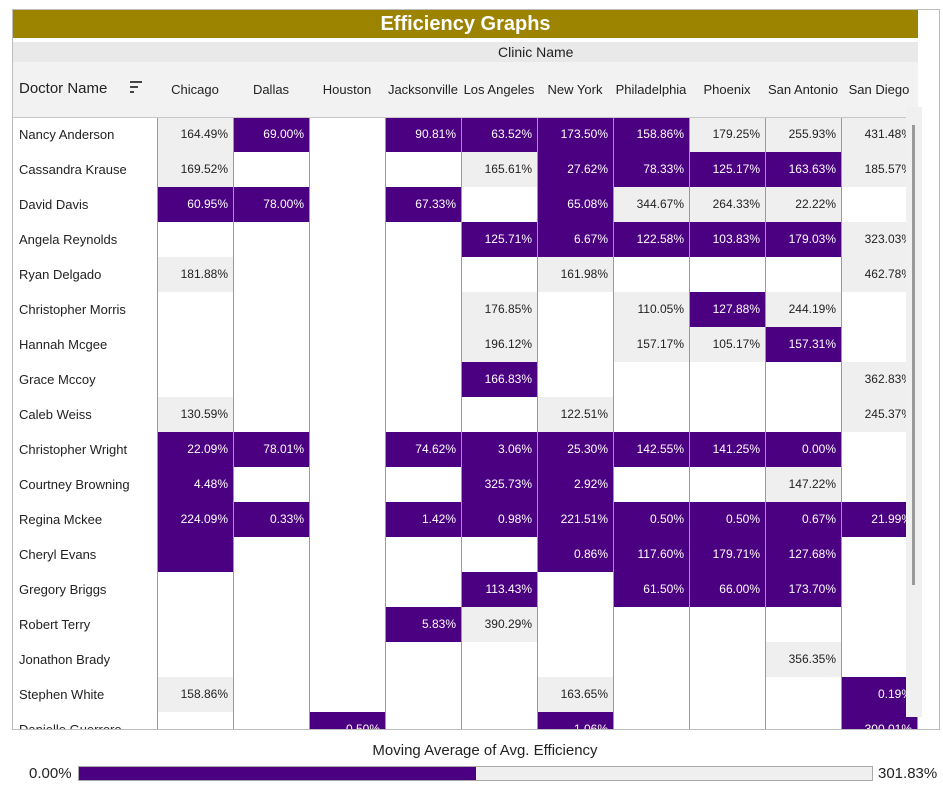 Image resolution: width=943 pixels, height=788 pixels. What do you see at coordinates (575, 89) in the screenshot?
I see `column-header-new-york: New York` at bounding box center [575, 89].